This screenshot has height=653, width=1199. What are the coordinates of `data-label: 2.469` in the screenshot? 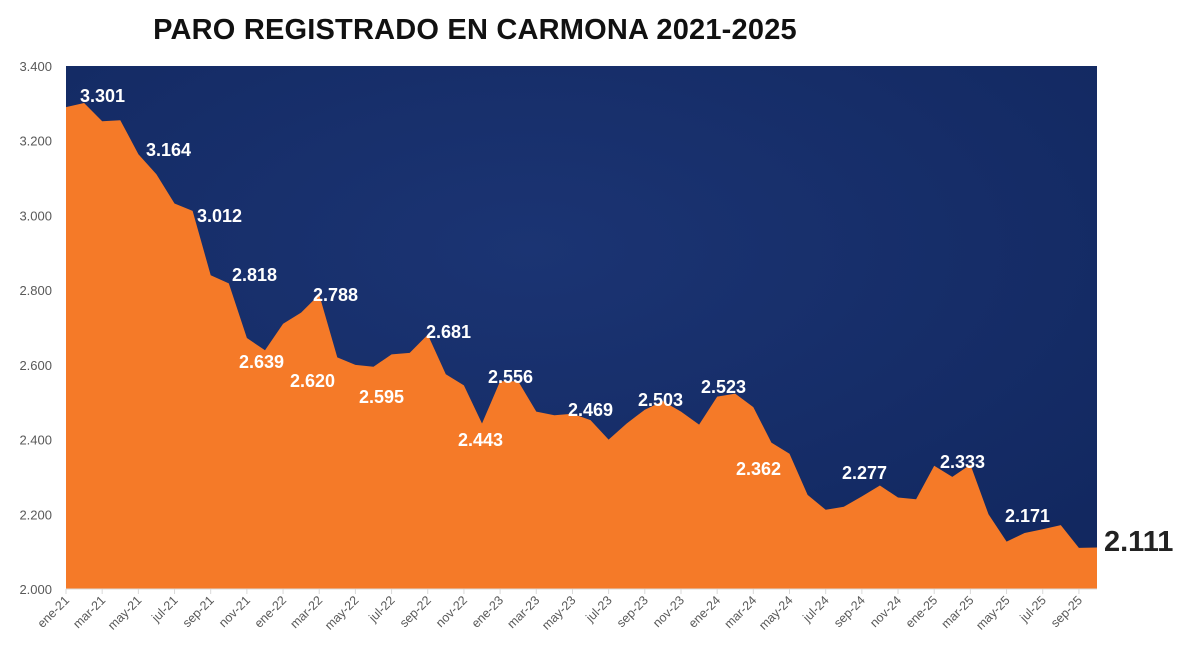 It's located at (590, 410).